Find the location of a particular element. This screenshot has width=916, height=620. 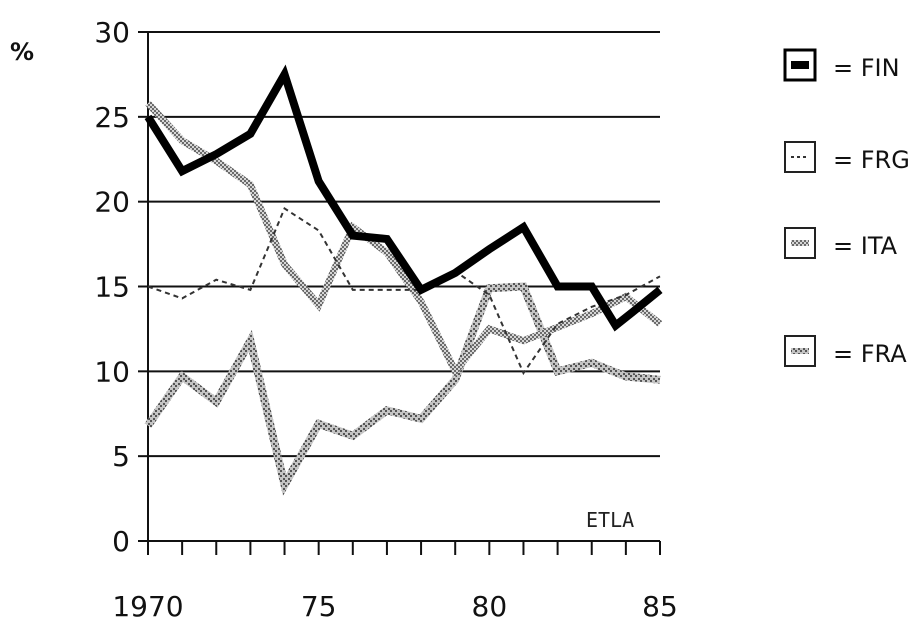

y-tick-label-25: 25 is located at coordinates (112, 117).